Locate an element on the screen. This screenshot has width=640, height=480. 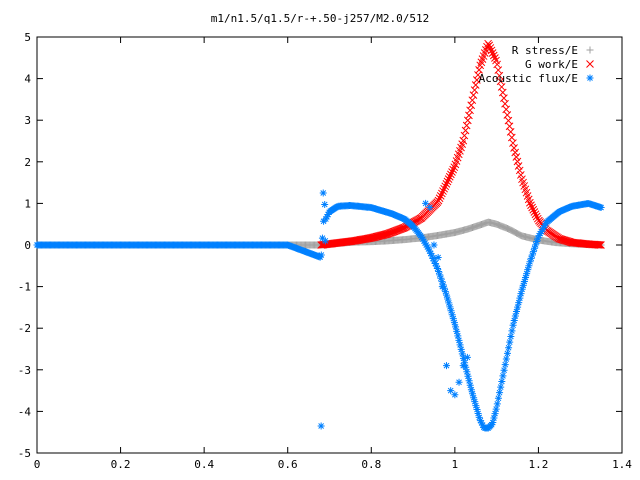
y-tick-label: -2 is located at coordinates (24, 328).